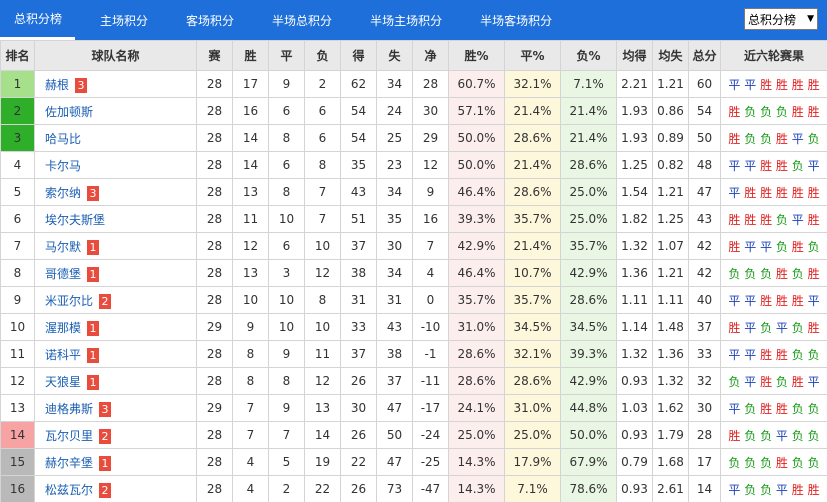 The width and height of the screenshot is (827, 502). What do you see at coordinates (516, 20) in the screenshot?
I see `tab-halftime-away: 半场客场积分` at bounding box center [516, 20].